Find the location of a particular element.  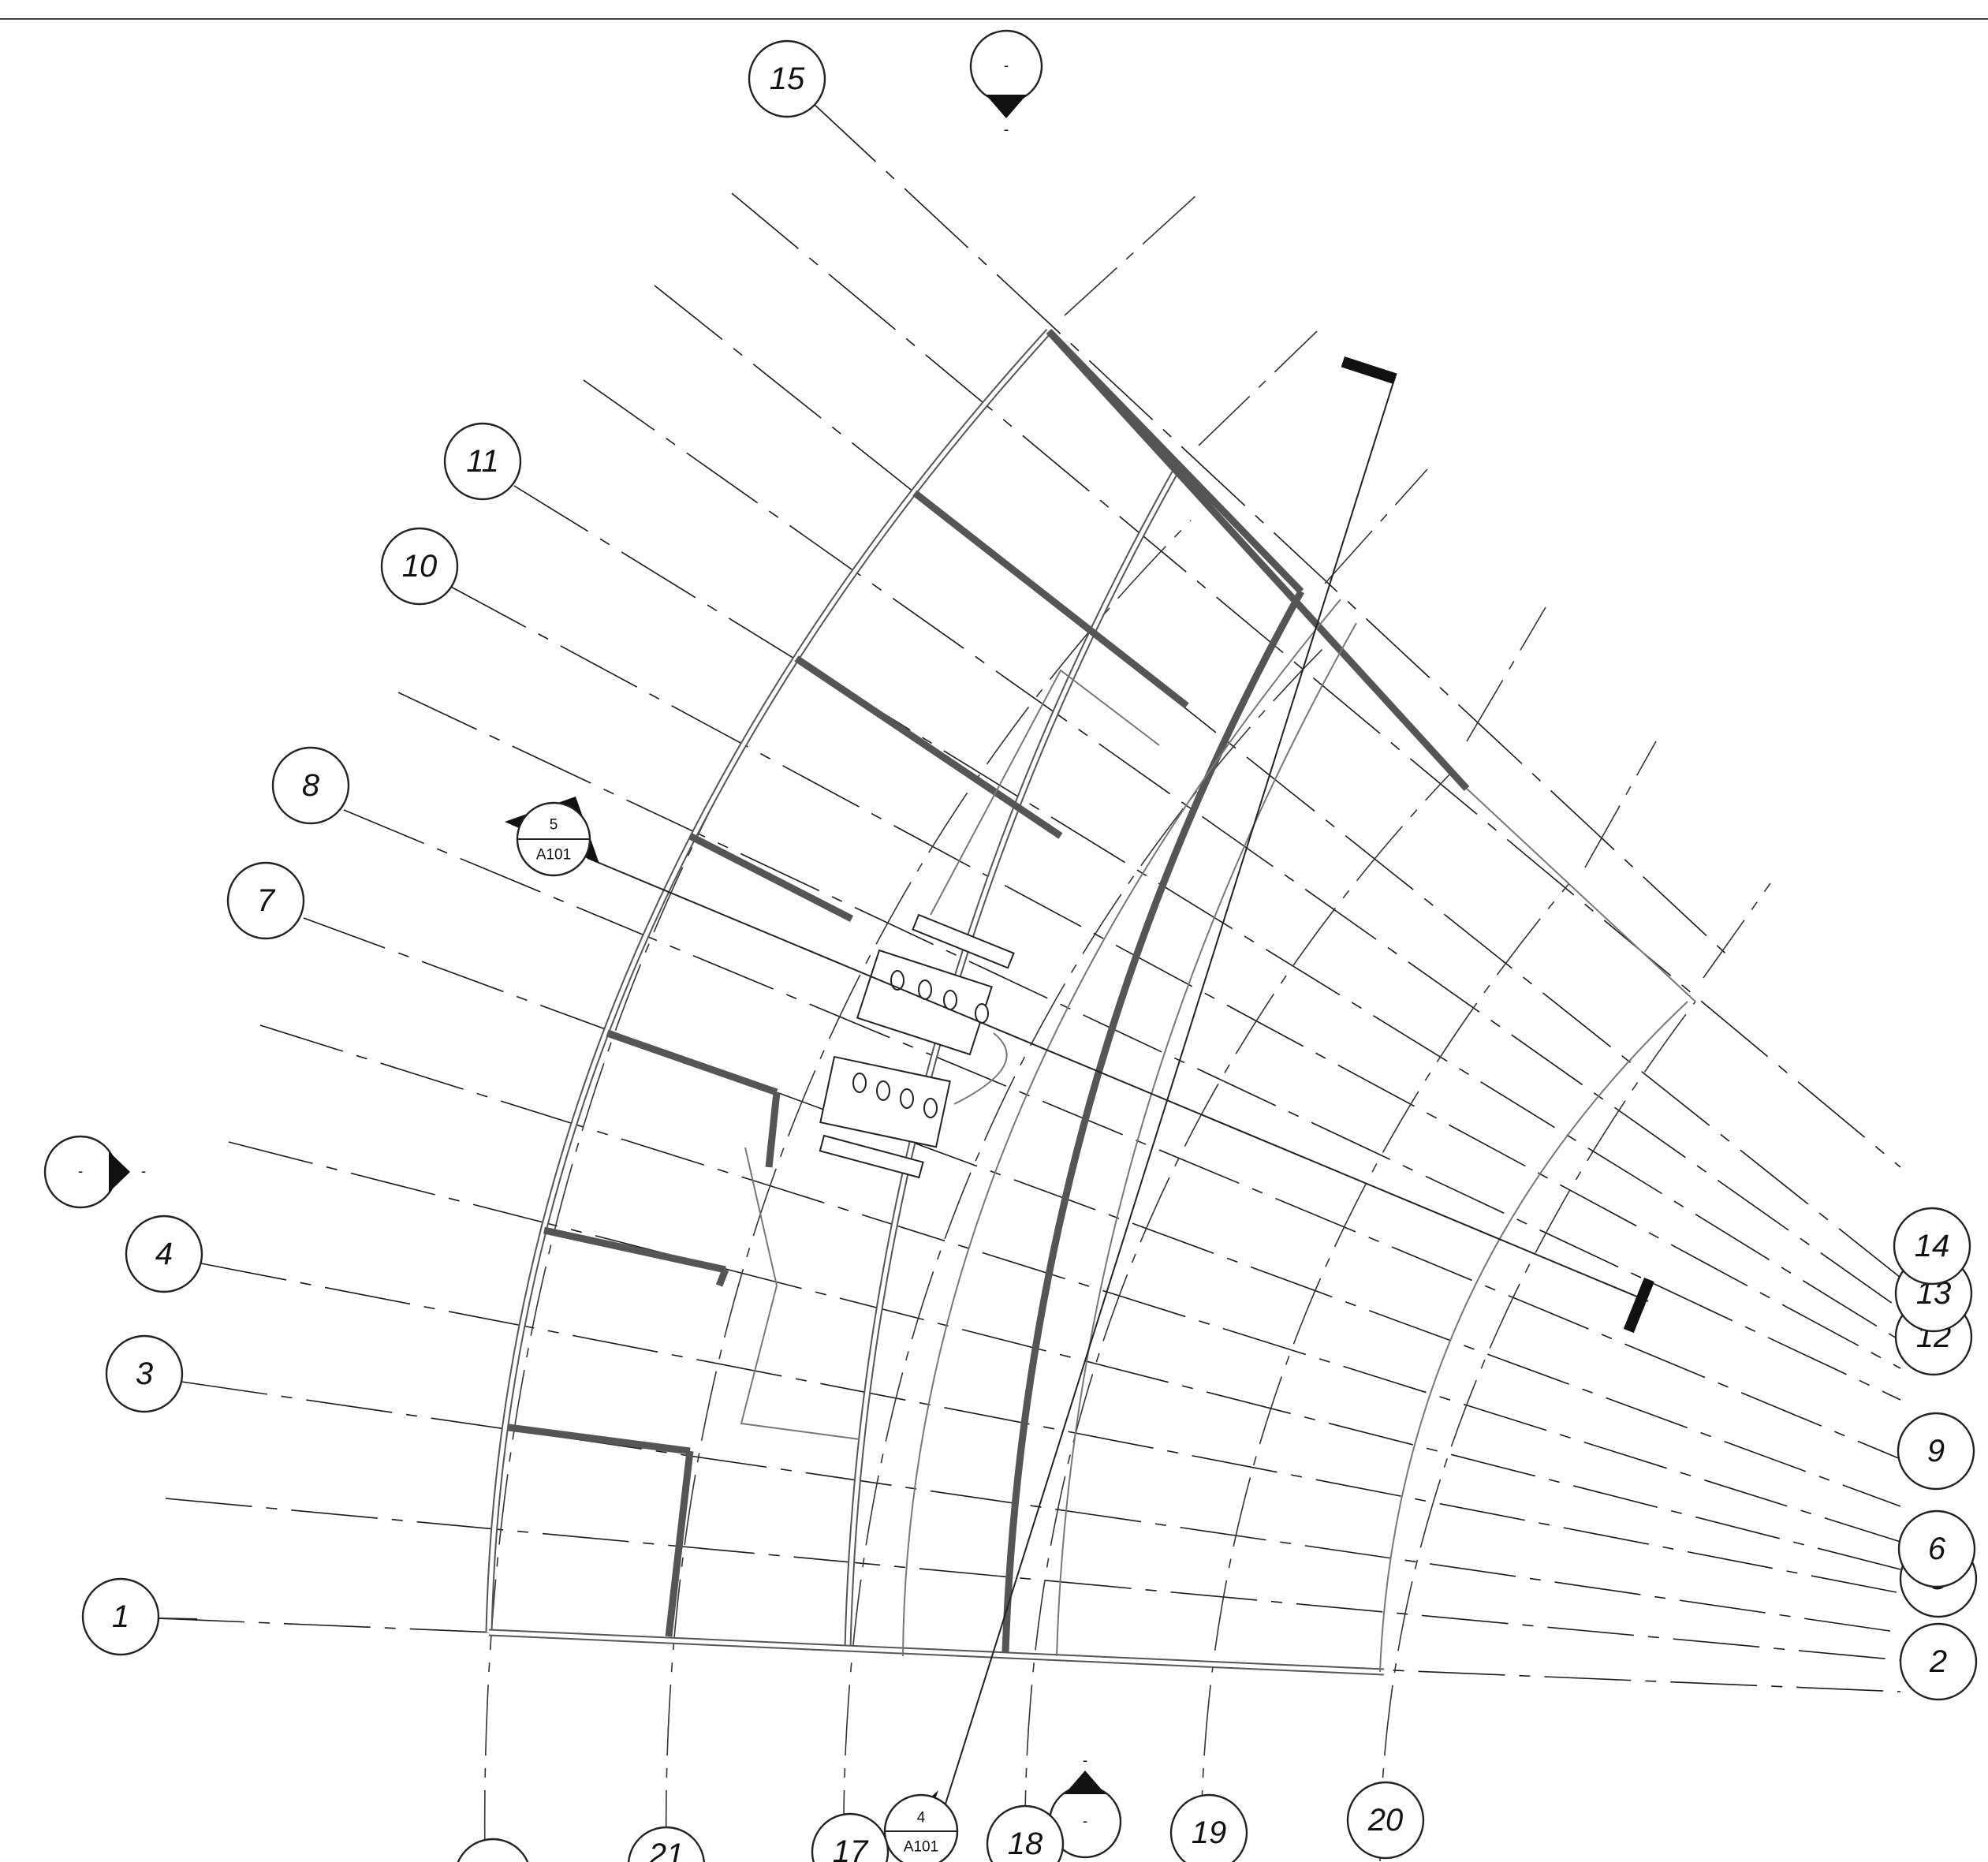

grid-bubble-4: 4 is located at coordinates (164, 1254).